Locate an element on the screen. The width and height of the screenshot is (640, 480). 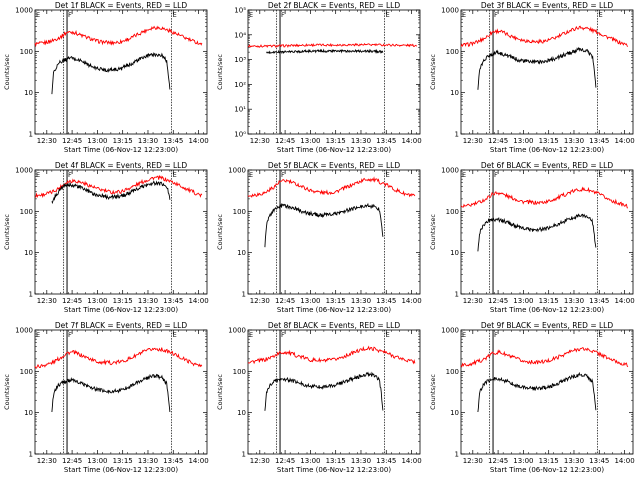
y-tick-label: 10² is located at coordinates (240, 85).